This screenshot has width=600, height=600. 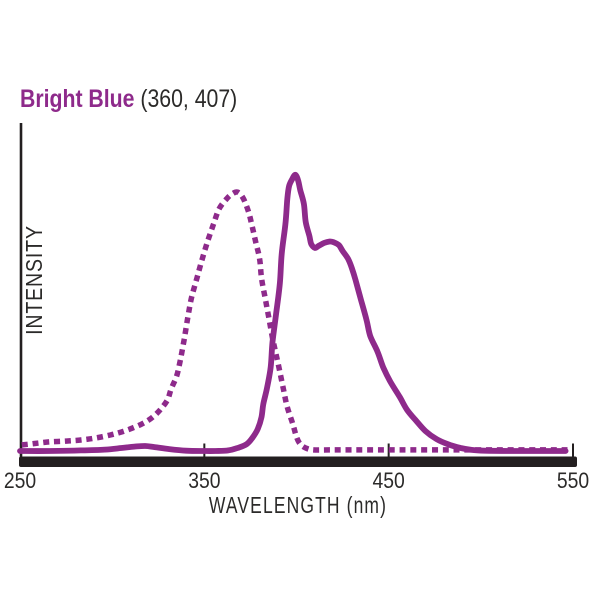 I want to click on x-tick-label-350: 350, so click(x=204, y=481).